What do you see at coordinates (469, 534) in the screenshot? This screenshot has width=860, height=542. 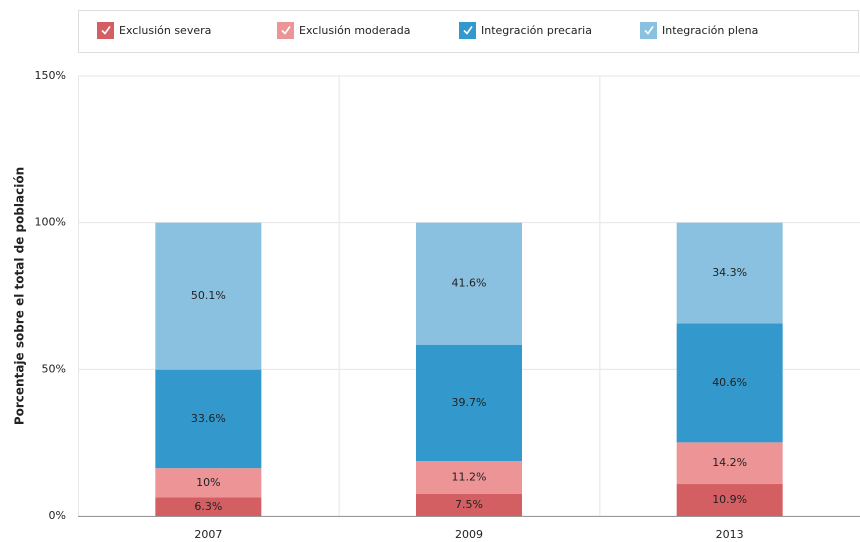 I see `x-tick-label: 2009` at bounding box center [469, 534].